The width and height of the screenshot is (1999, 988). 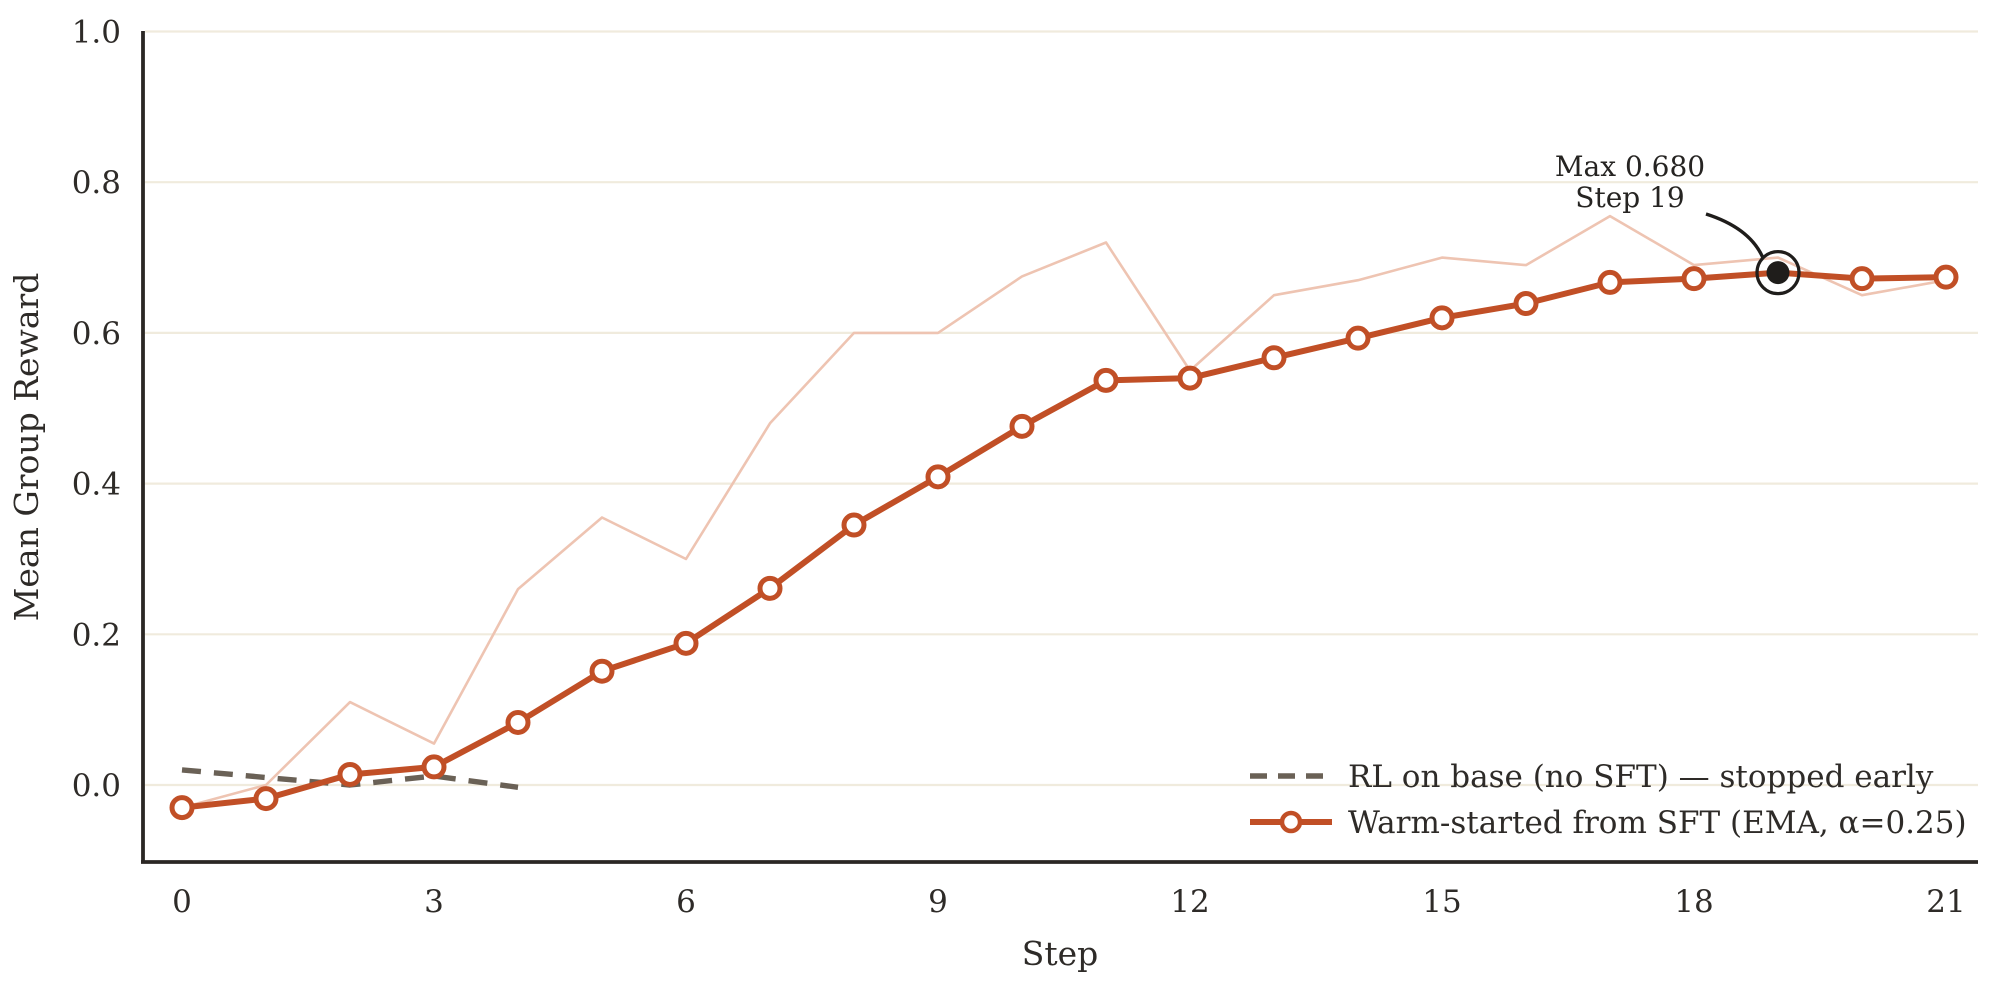 What do you see at coordinates (938, 902) in the screenshot?
I see `x-tick-label: 9` at bounding box center [938, 902].